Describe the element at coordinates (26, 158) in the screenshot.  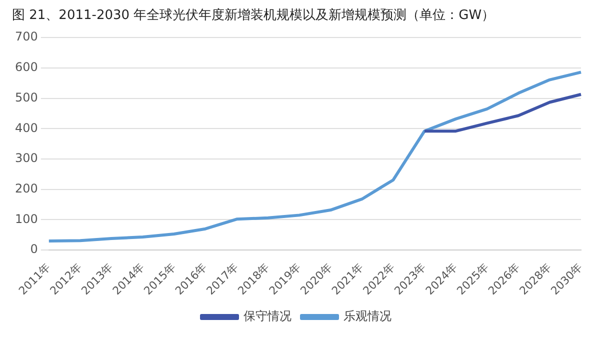
I see `y-tick-label: 300` at that location.